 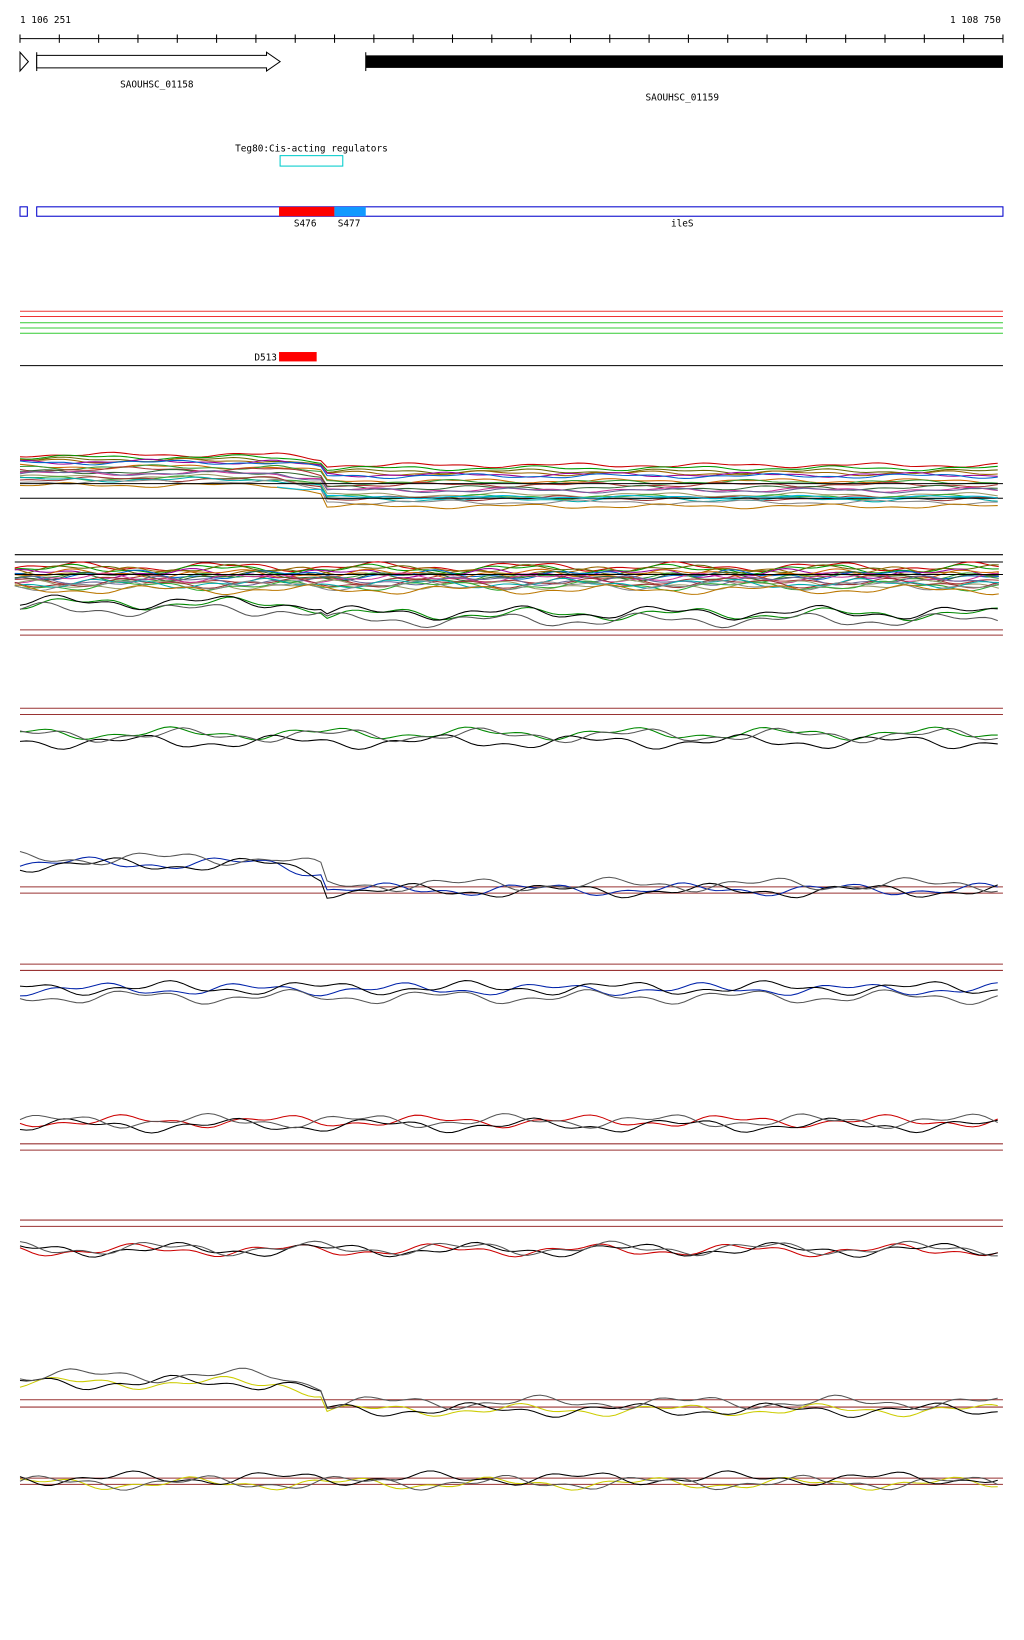 I want to click on gene-label: SAOUHSC_01159, so click(x=683, y=97).